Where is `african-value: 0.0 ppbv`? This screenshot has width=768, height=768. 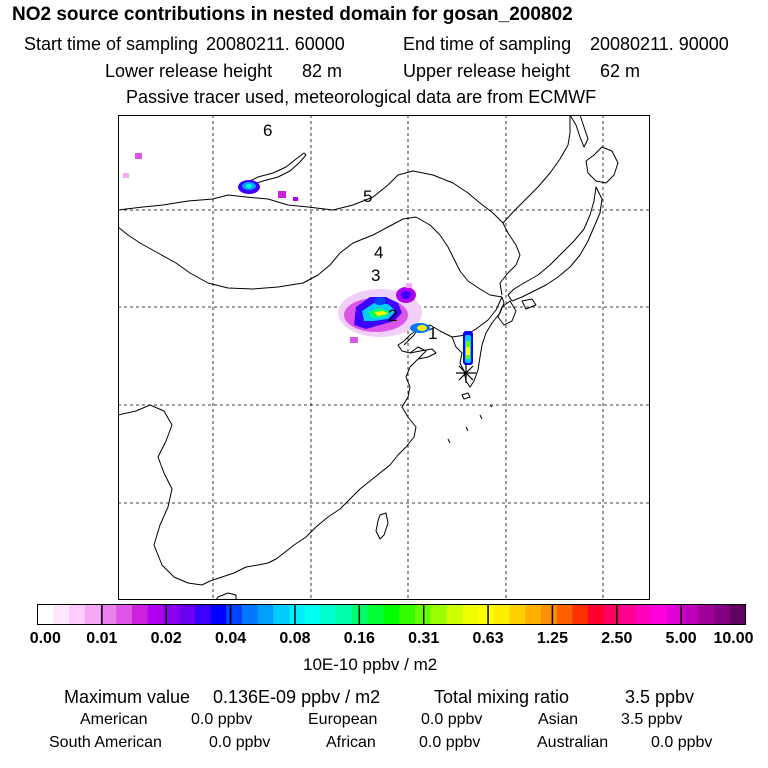
african-value: 0.0 ppbv is located at coordinates (450, 742).